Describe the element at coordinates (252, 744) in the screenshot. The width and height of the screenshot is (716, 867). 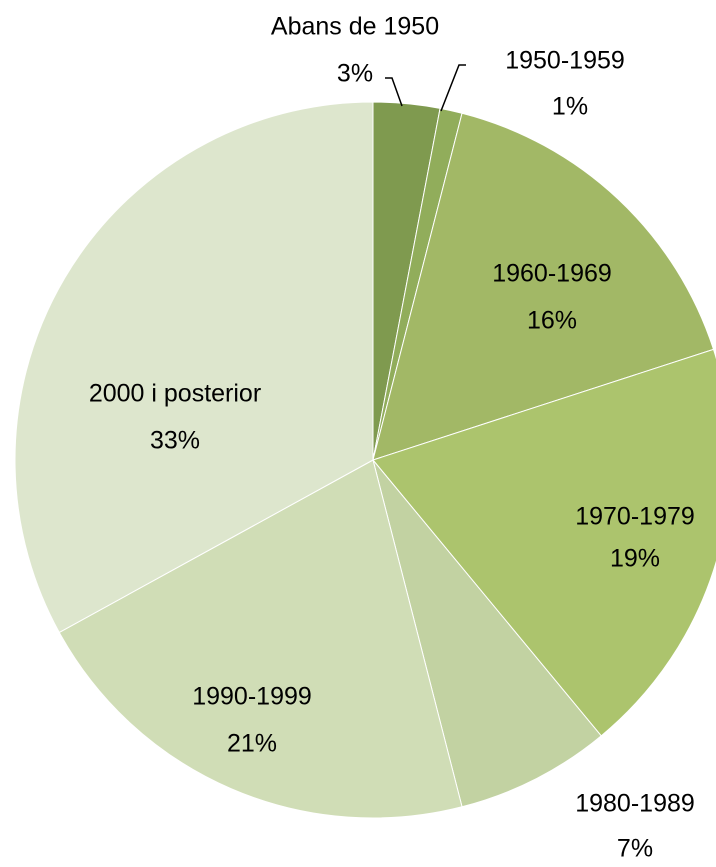
I see `slice-value: 21%` at that location.